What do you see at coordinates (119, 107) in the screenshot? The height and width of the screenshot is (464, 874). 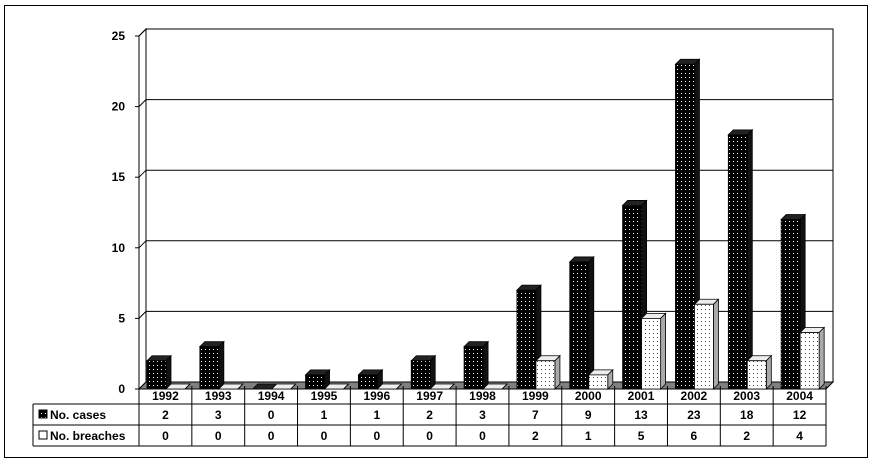 I see `y-tick-label: 20` at bounding box center [119, 107].